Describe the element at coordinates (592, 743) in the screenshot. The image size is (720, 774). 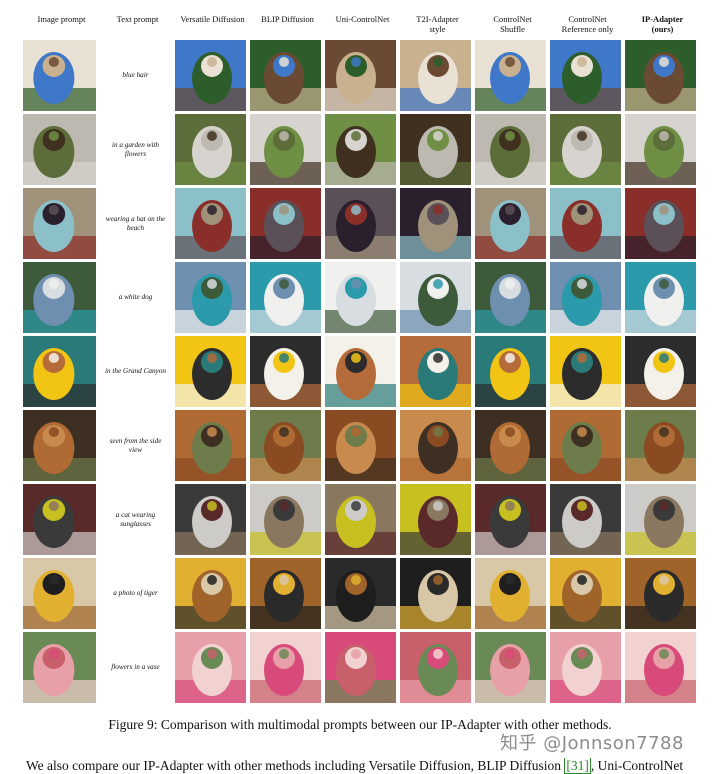
I see `watermark-logo: 知乎 @Jonnson7788` at that location.